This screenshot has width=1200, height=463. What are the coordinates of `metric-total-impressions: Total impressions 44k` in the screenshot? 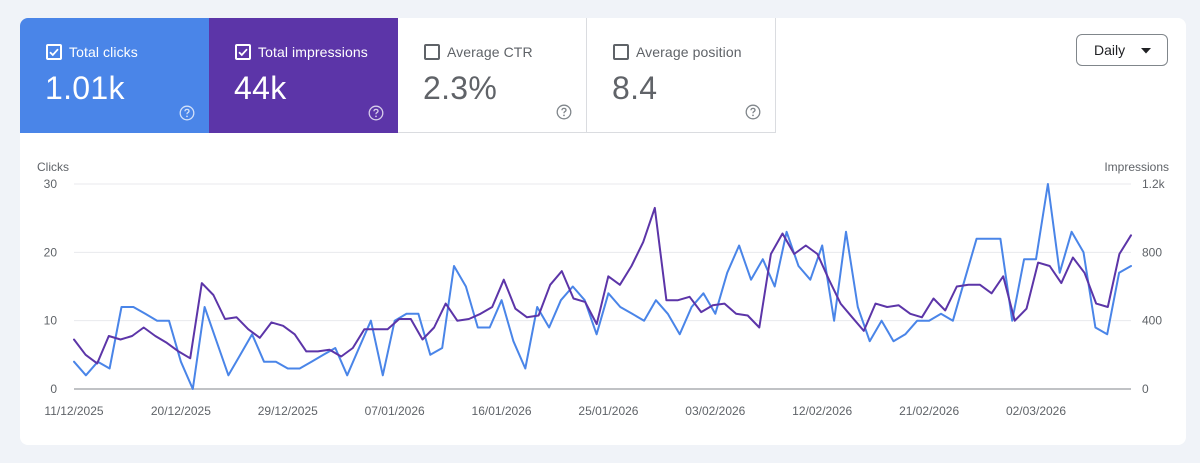 It's located at (303, 75).